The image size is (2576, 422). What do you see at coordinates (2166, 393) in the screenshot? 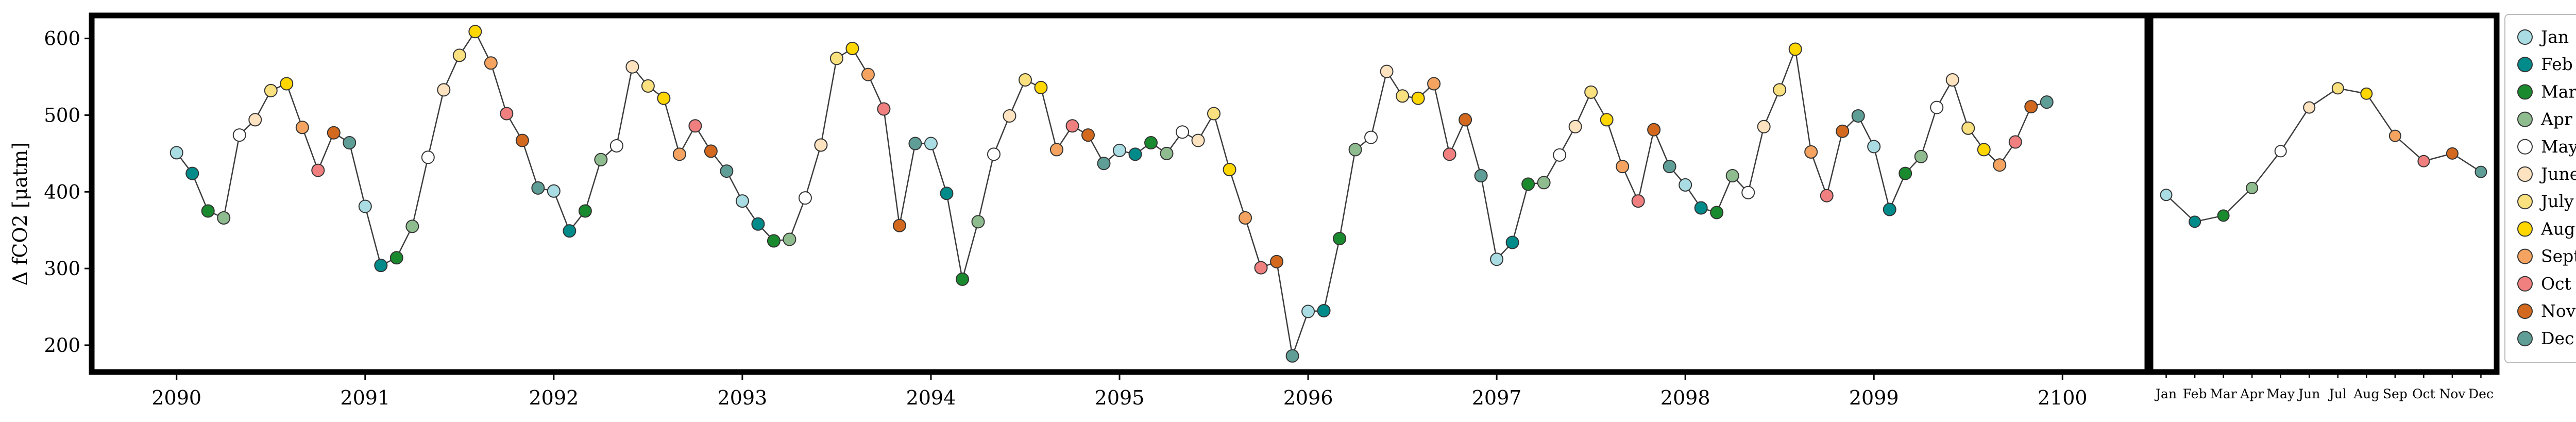
I see `x-tick-label: Jan` at bounding box center [2166, 393].